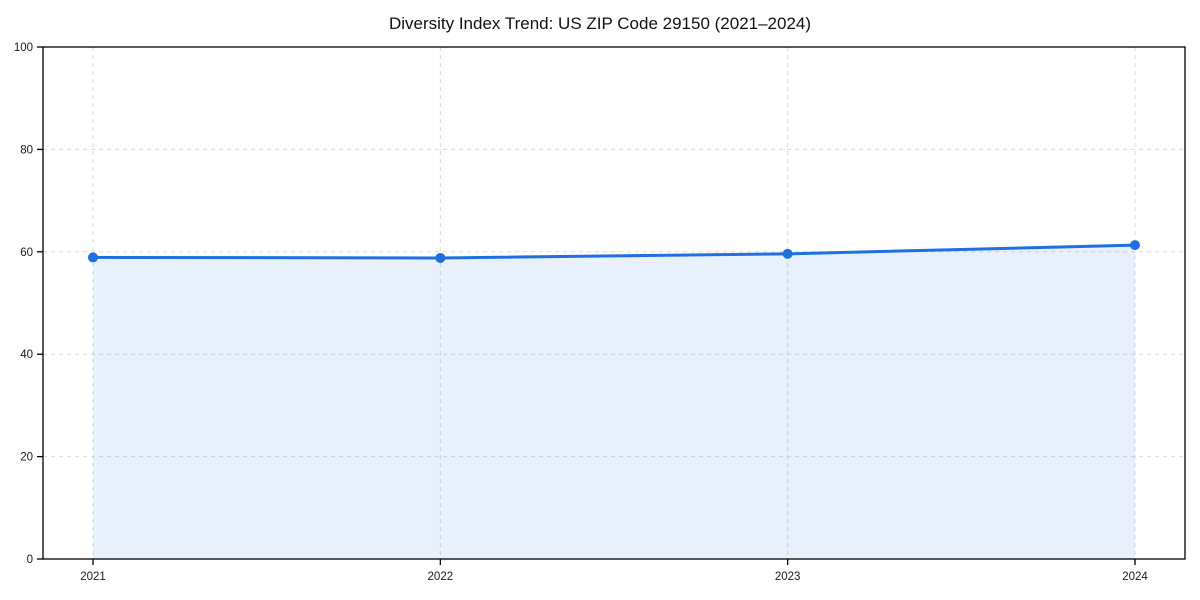 The height and width of the screenshot is (600, 1200). Describe the element at coordinates (440, 257) in the screenshot. I see `data-point-2022` at that location.